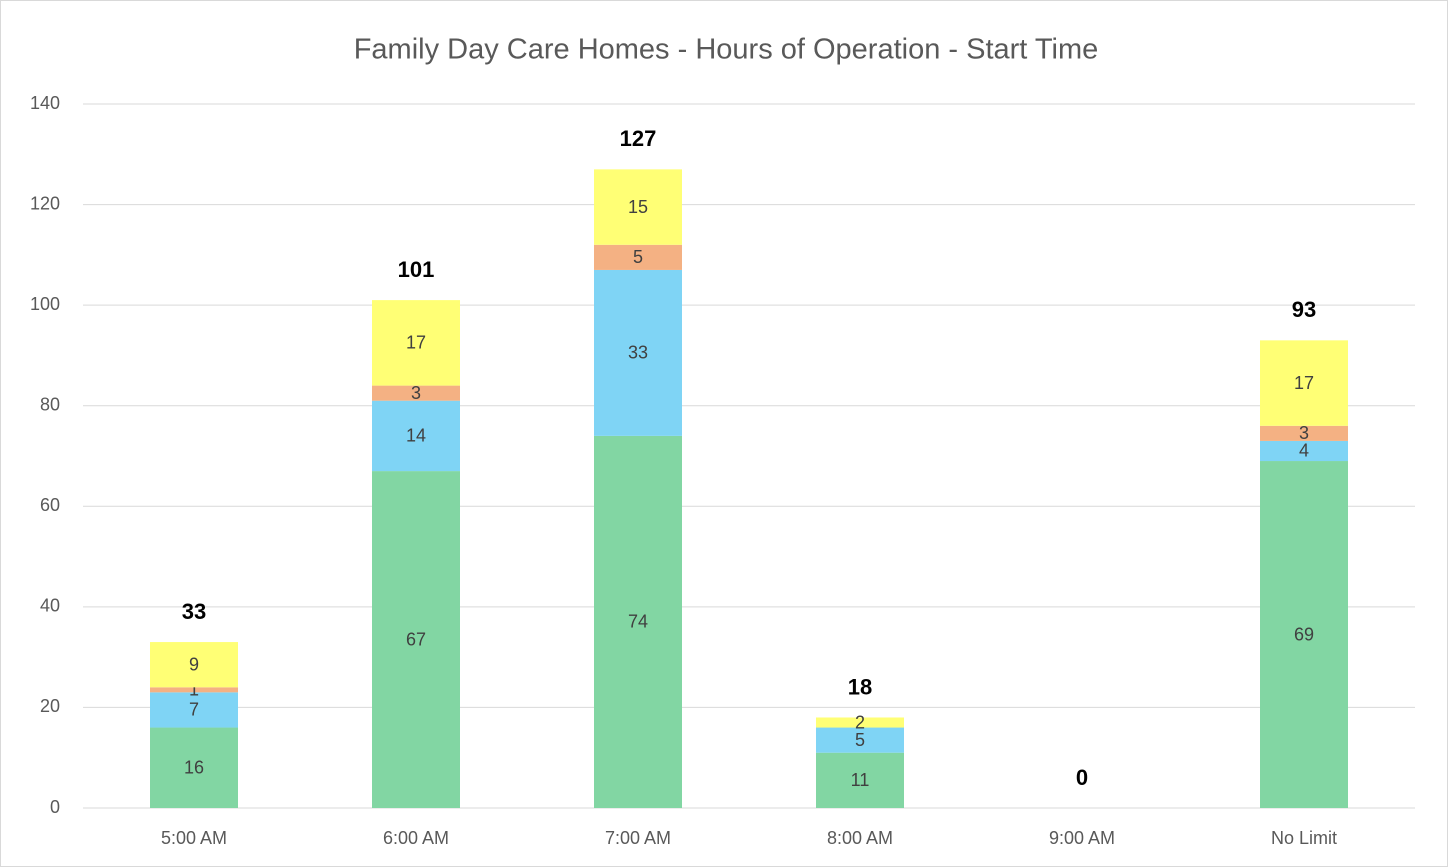  I want to click on segment-label: 74, so click(638, 622).